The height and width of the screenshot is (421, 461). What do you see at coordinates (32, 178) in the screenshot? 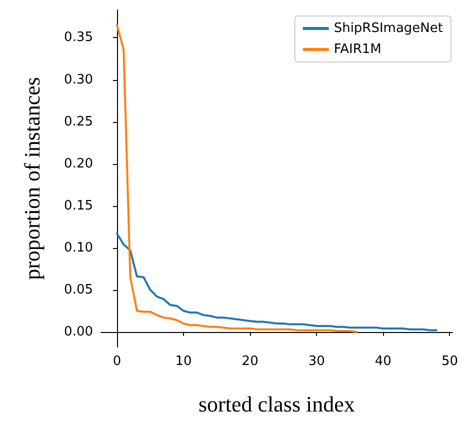
I see `y-axis-title: proportion of instances` at bounding box center [32, 178].